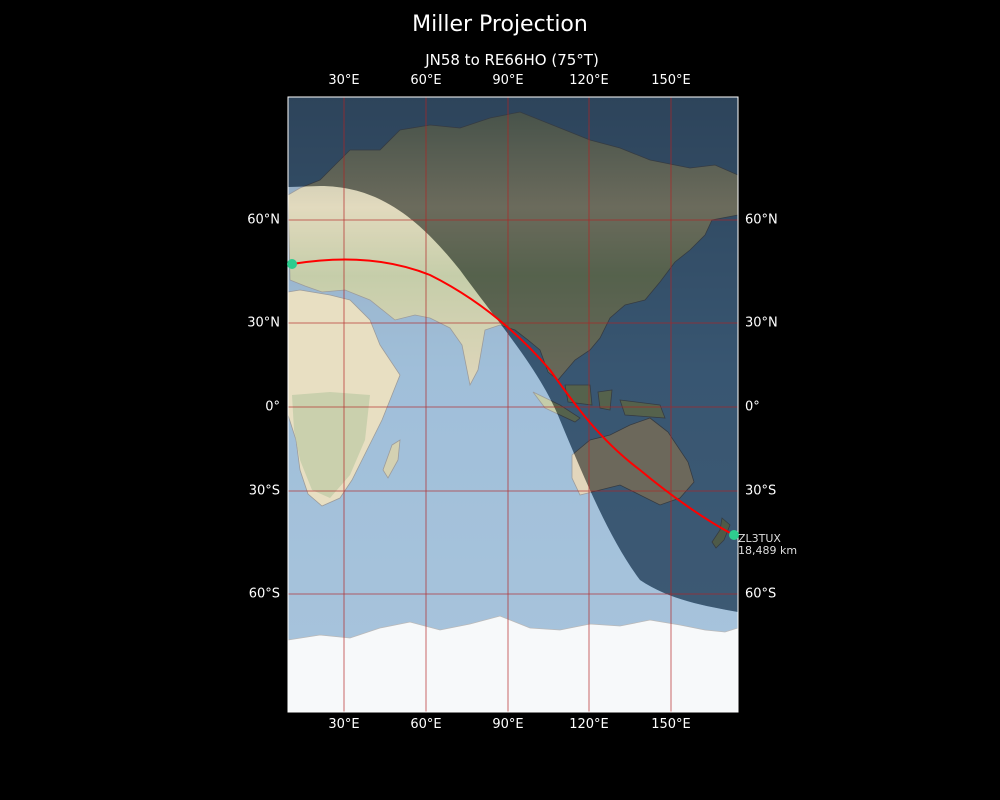  What do you see at coordinates (760, 594) in the screenshot?
I see `lat-tick-right-60s: 60°S` at bounding box center [760, 594].